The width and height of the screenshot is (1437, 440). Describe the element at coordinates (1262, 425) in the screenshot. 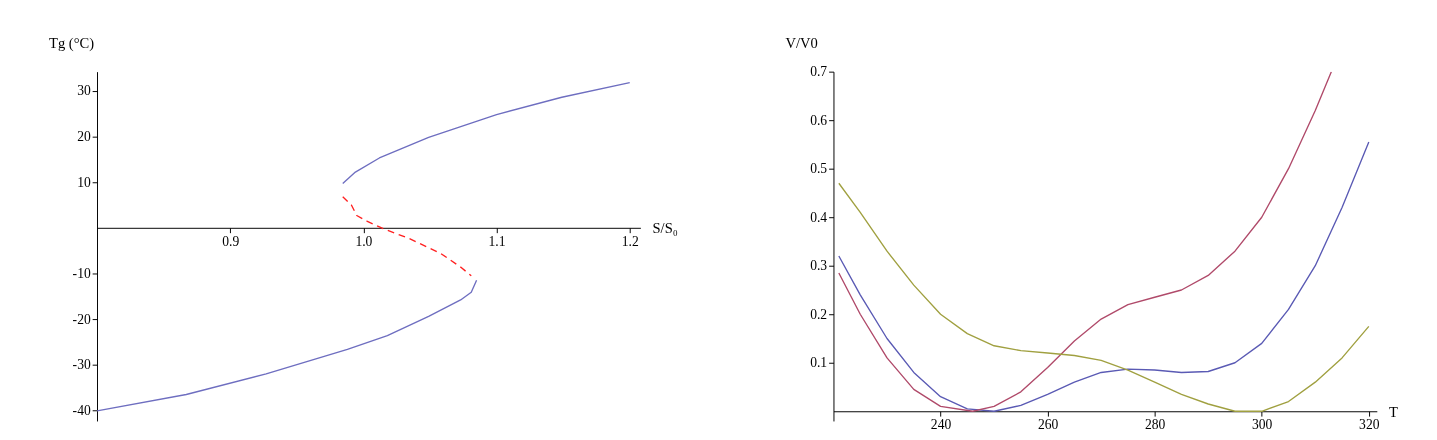

I see `x-tick-label: 300` at that location.